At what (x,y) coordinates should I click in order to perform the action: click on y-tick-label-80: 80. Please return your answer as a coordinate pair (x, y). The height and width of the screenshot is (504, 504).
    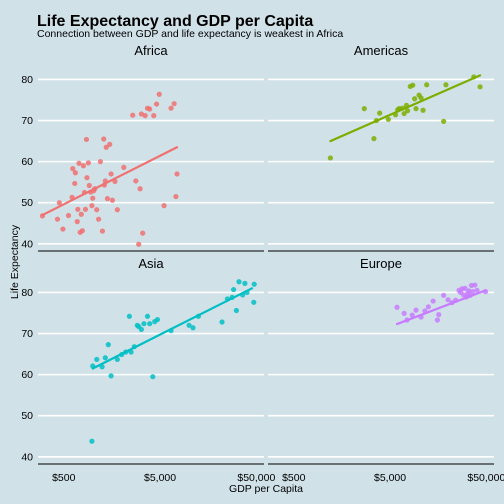
    Looking at the image, I should click on (27, 293).